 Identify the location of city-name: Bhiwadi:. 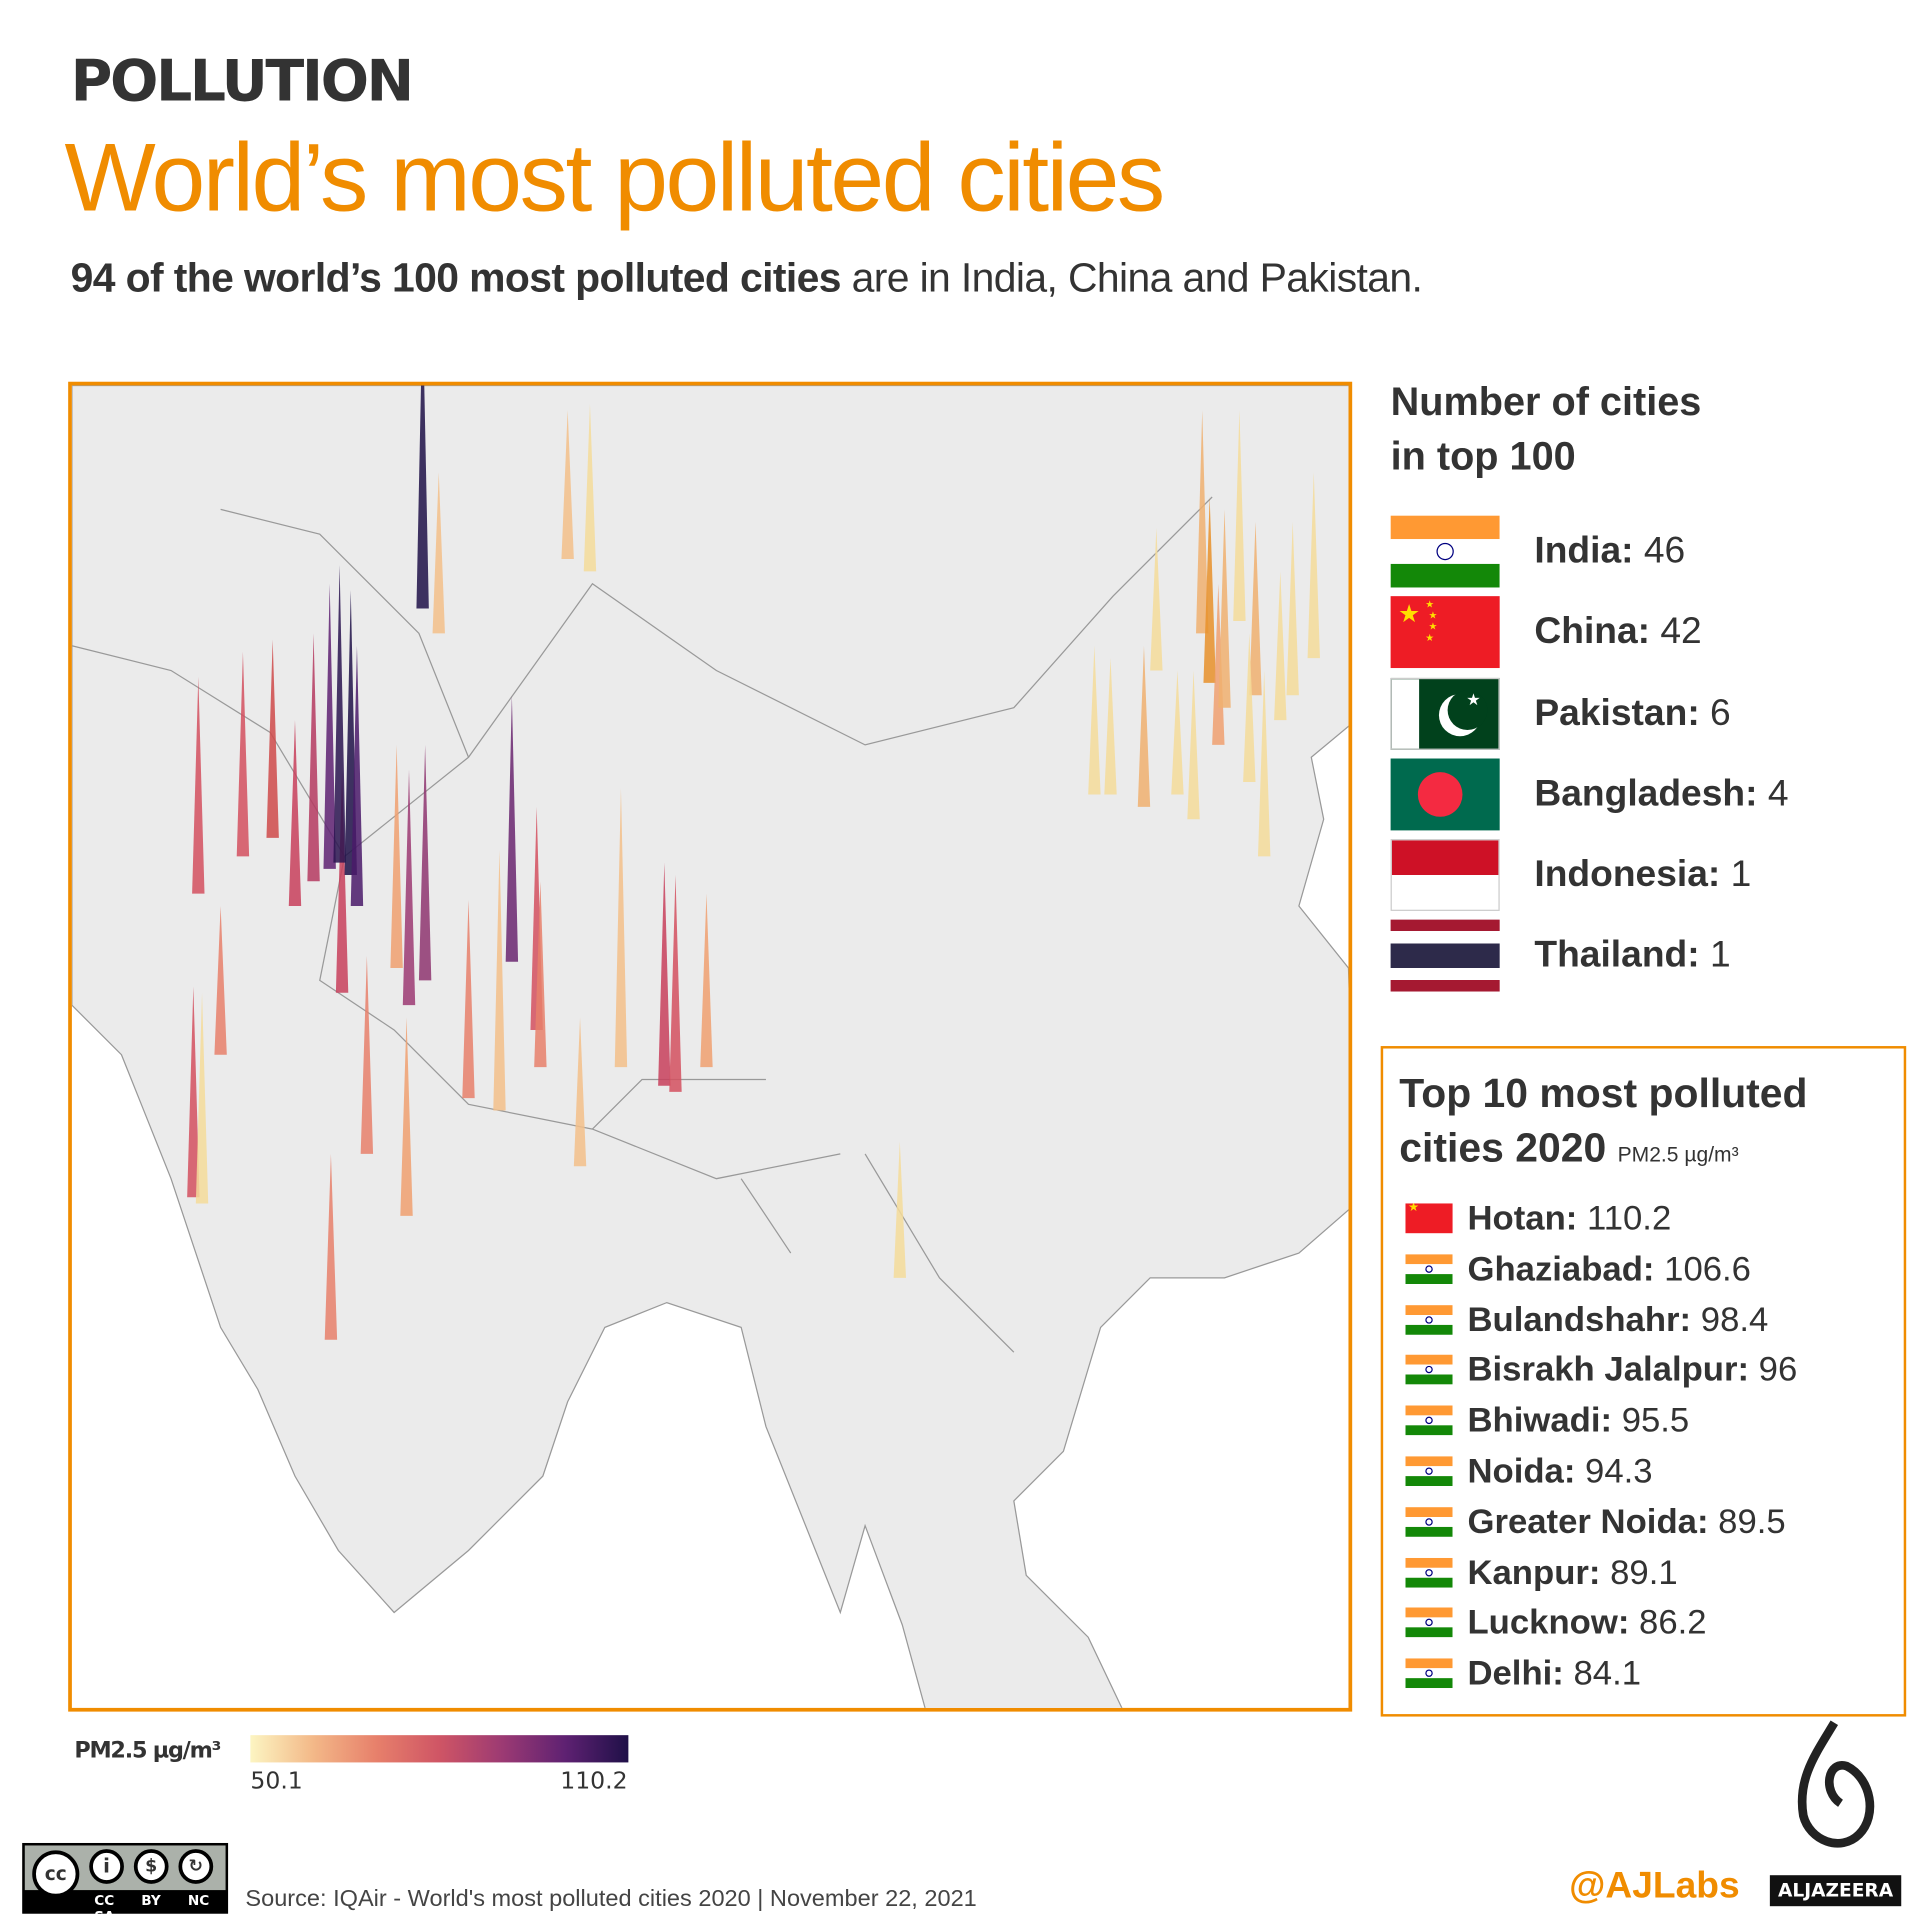
(1540, 1420).